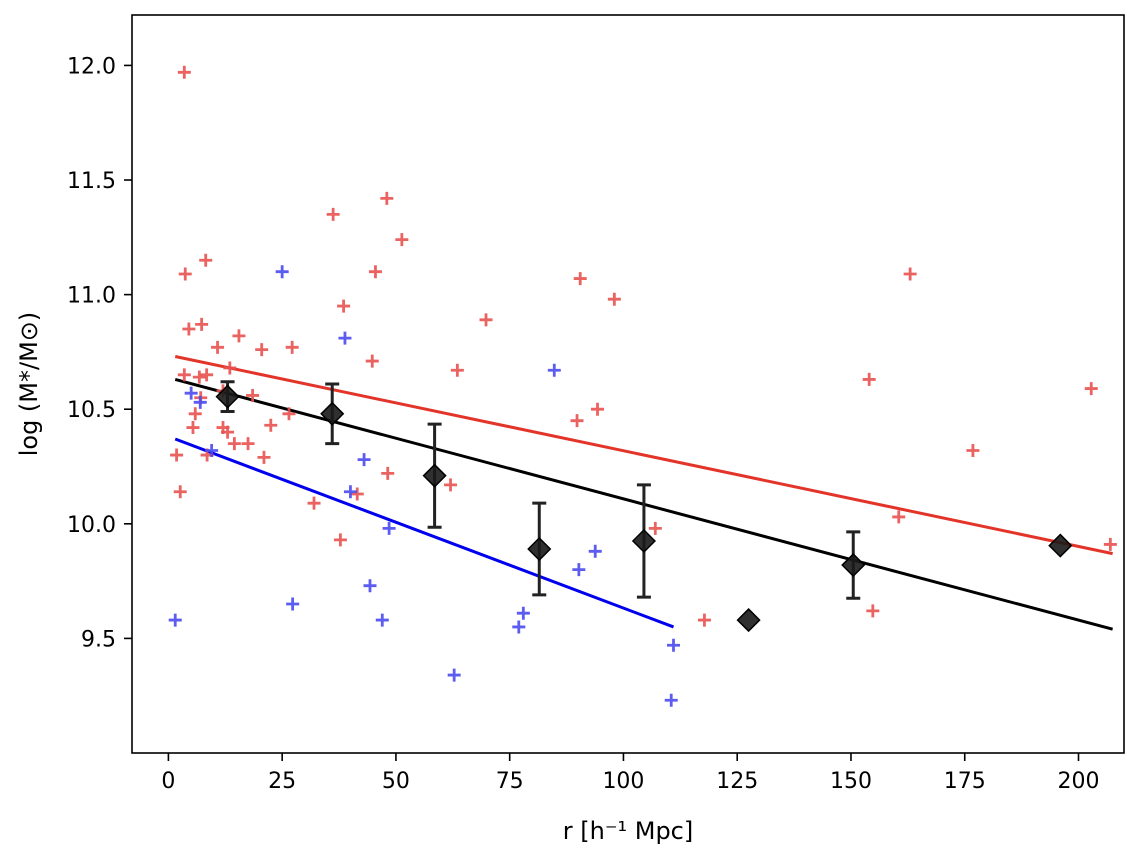  I want to click on fit-line, so click(424, 533).